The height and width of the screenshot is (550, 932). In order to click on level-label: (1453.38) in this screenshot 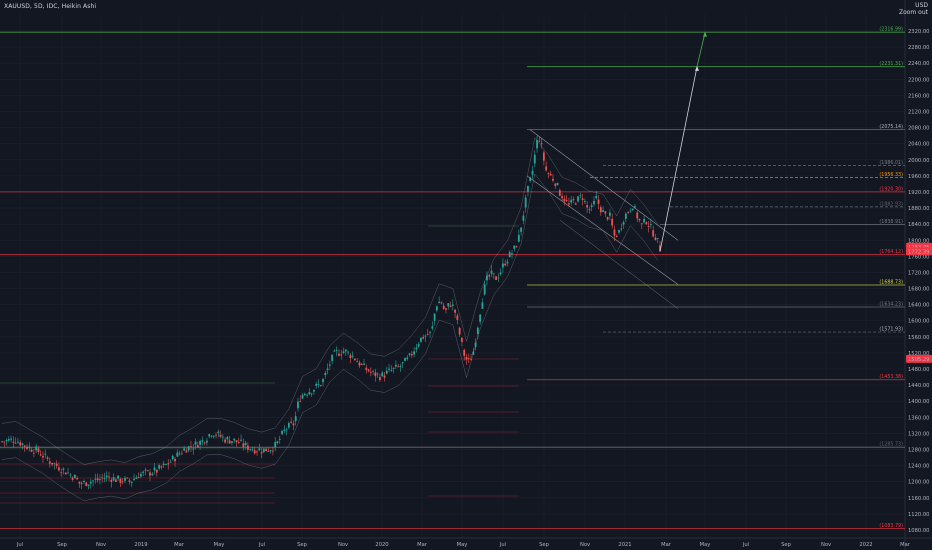, I will do `click(891, 377)`.